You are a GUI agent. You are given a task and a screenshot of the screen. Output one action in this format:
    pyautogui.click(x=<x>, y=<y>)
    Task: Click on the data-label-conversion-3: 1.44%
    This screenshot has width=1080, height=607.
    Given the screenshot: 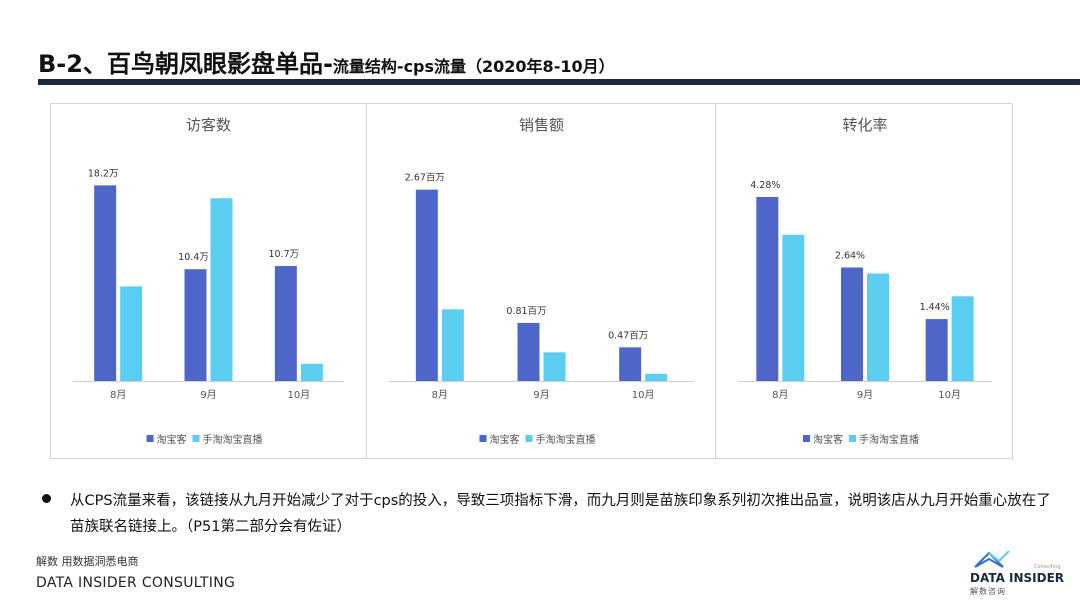 What is the action you would take?
    pyautogui.click(x=935, y=307)
    